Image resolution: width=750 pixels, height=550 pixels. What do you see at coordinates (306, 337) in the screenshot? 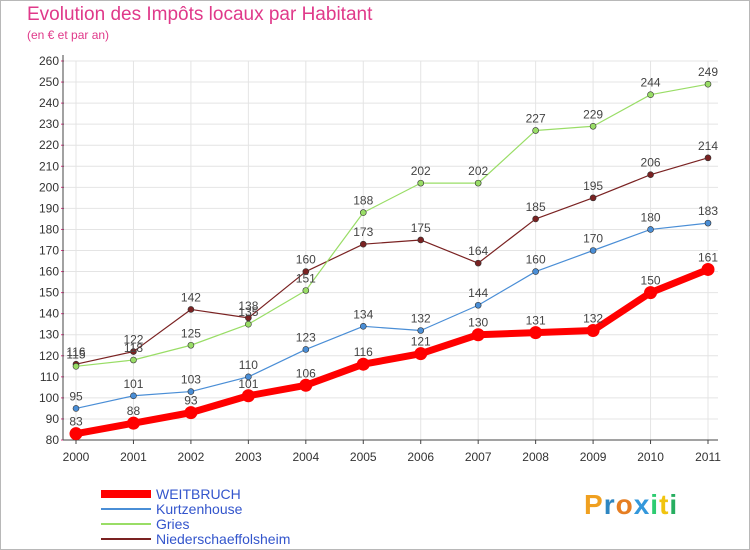
I see `data-label: 123` at bounding box center [306, 337].